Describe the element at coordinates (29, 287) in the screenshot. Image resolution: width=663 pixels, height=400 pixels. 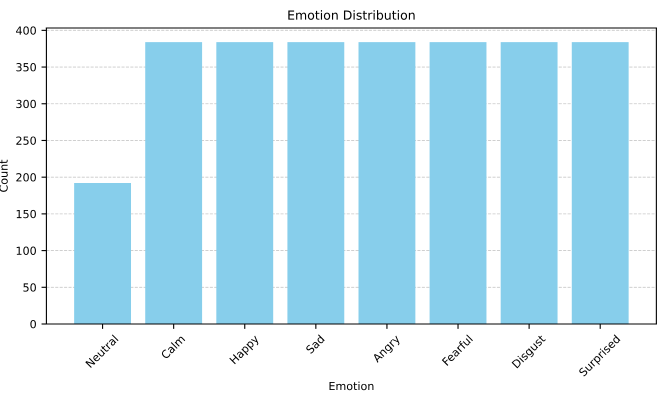
I see `y-tick-label: 50` at that location.